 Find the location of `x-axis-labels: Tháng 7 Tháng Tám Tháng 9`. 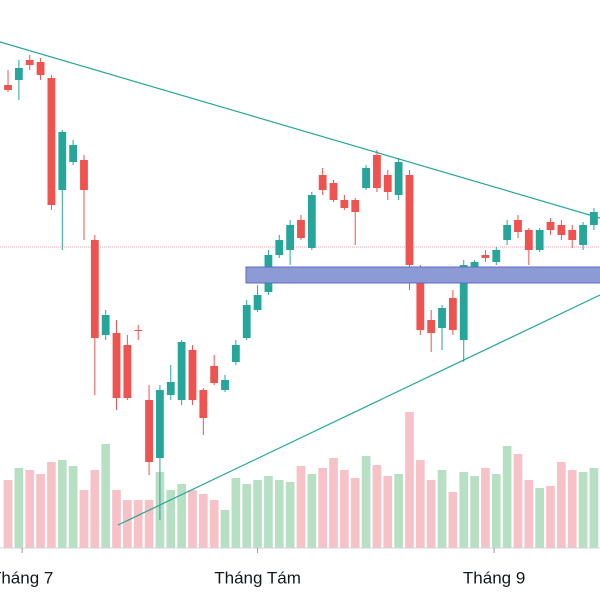

x-axis-labels: Tháng 7 Tháng Tám Tháng 9 is located at coordinates (262, 567).